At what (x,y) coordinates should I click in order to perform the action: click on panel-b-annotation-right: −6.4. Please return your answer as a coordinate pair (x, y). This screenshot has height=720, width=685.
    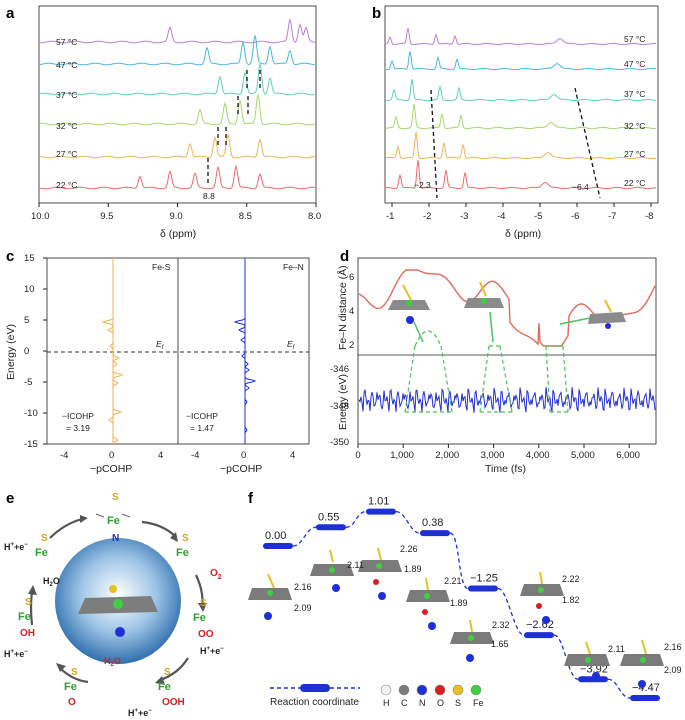
    Looking at the image, I should click on (580, 187).